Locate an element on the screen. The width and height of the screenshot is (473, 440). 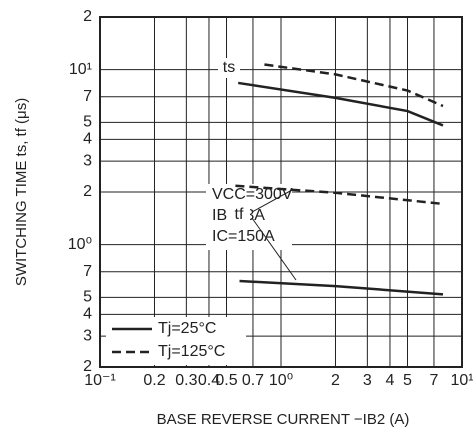
x-tick-label: 3 is located at coordinates (367, 380).